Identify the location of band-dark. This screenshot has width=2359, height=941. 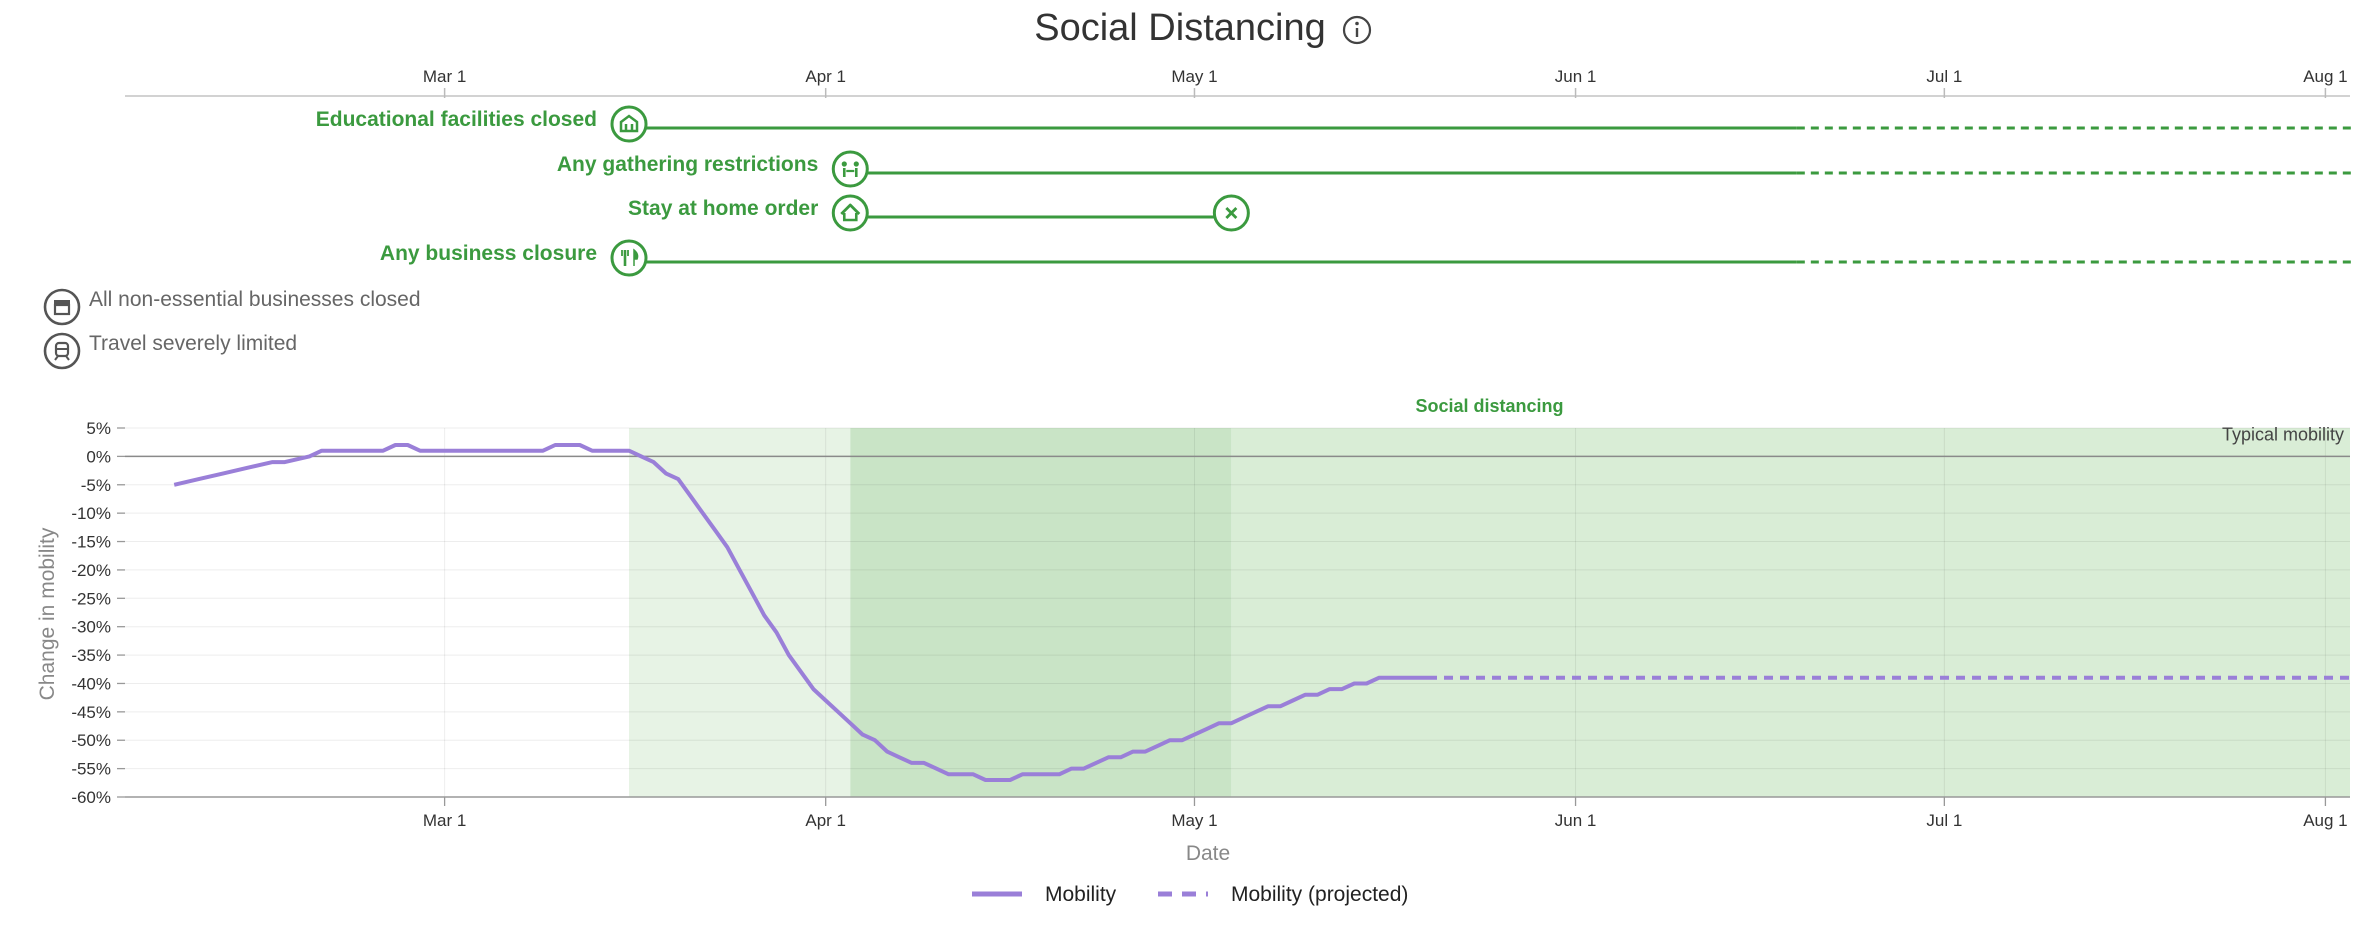
(1041, 612).